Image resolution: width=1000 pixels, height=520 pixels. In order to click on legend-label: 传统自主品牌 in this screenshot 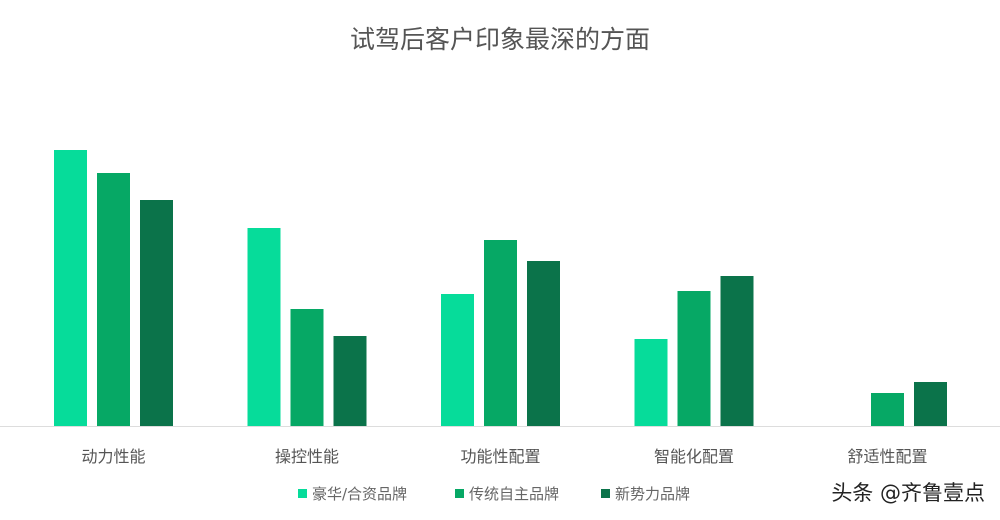, I will do `click(514, 494)`.